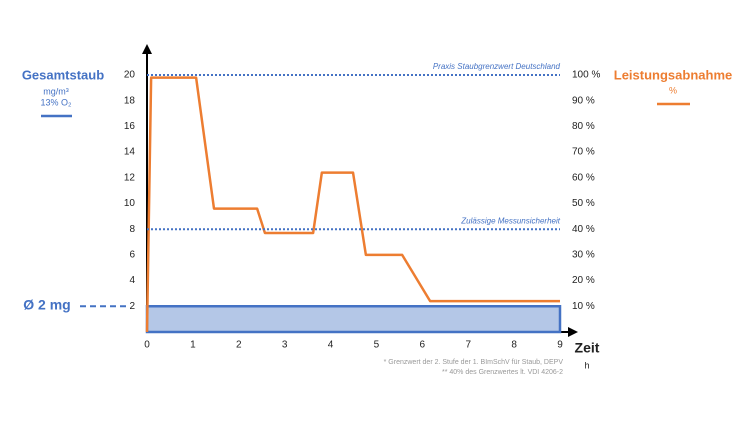  What do you see at coordinates (583, 306) in the screenshot?
I see `y2-tick-label: 10 %` at bounding box center [583, 306].